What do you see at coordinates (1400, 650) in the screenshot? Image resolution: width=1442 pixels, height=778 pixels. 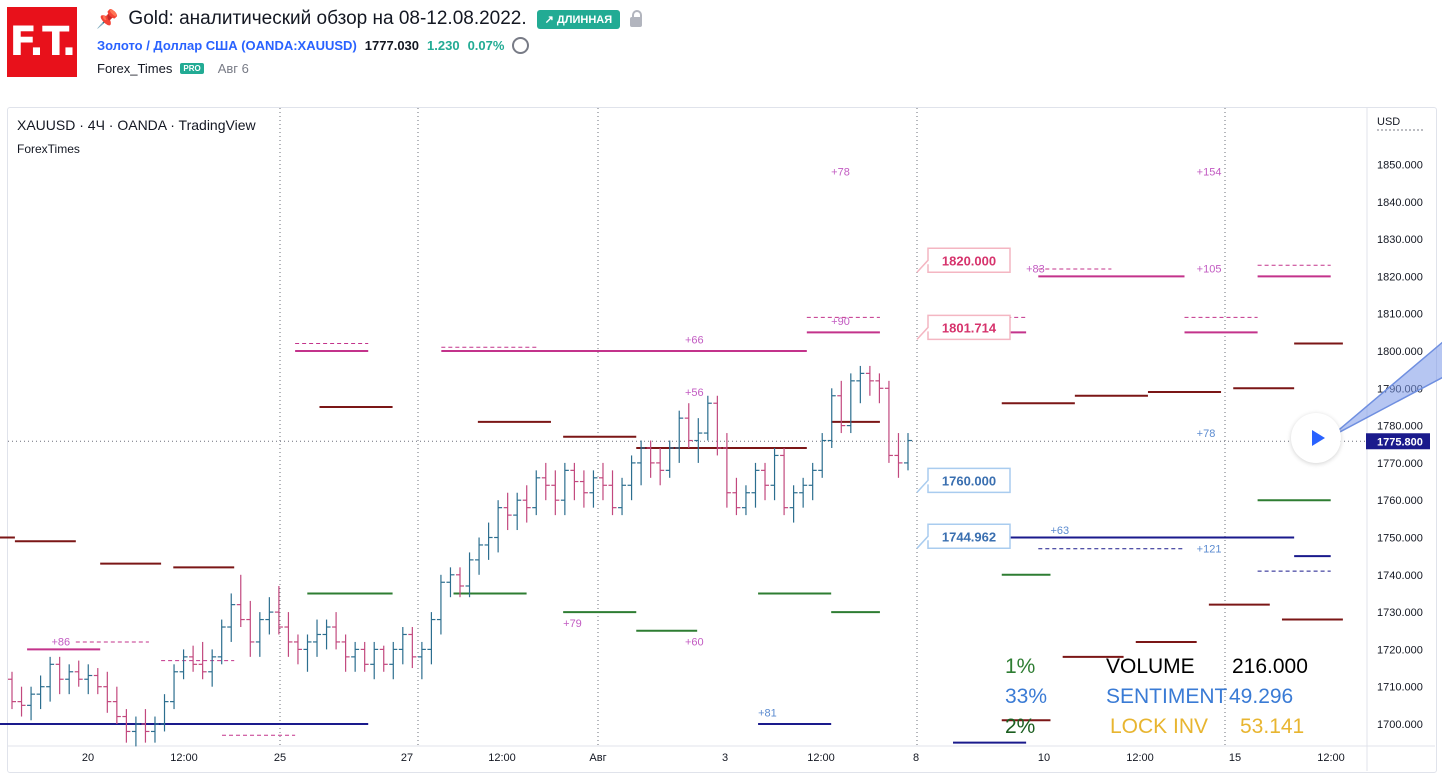 I see `y-tick-label: 1720.000` at bounding box center [1400, 650].